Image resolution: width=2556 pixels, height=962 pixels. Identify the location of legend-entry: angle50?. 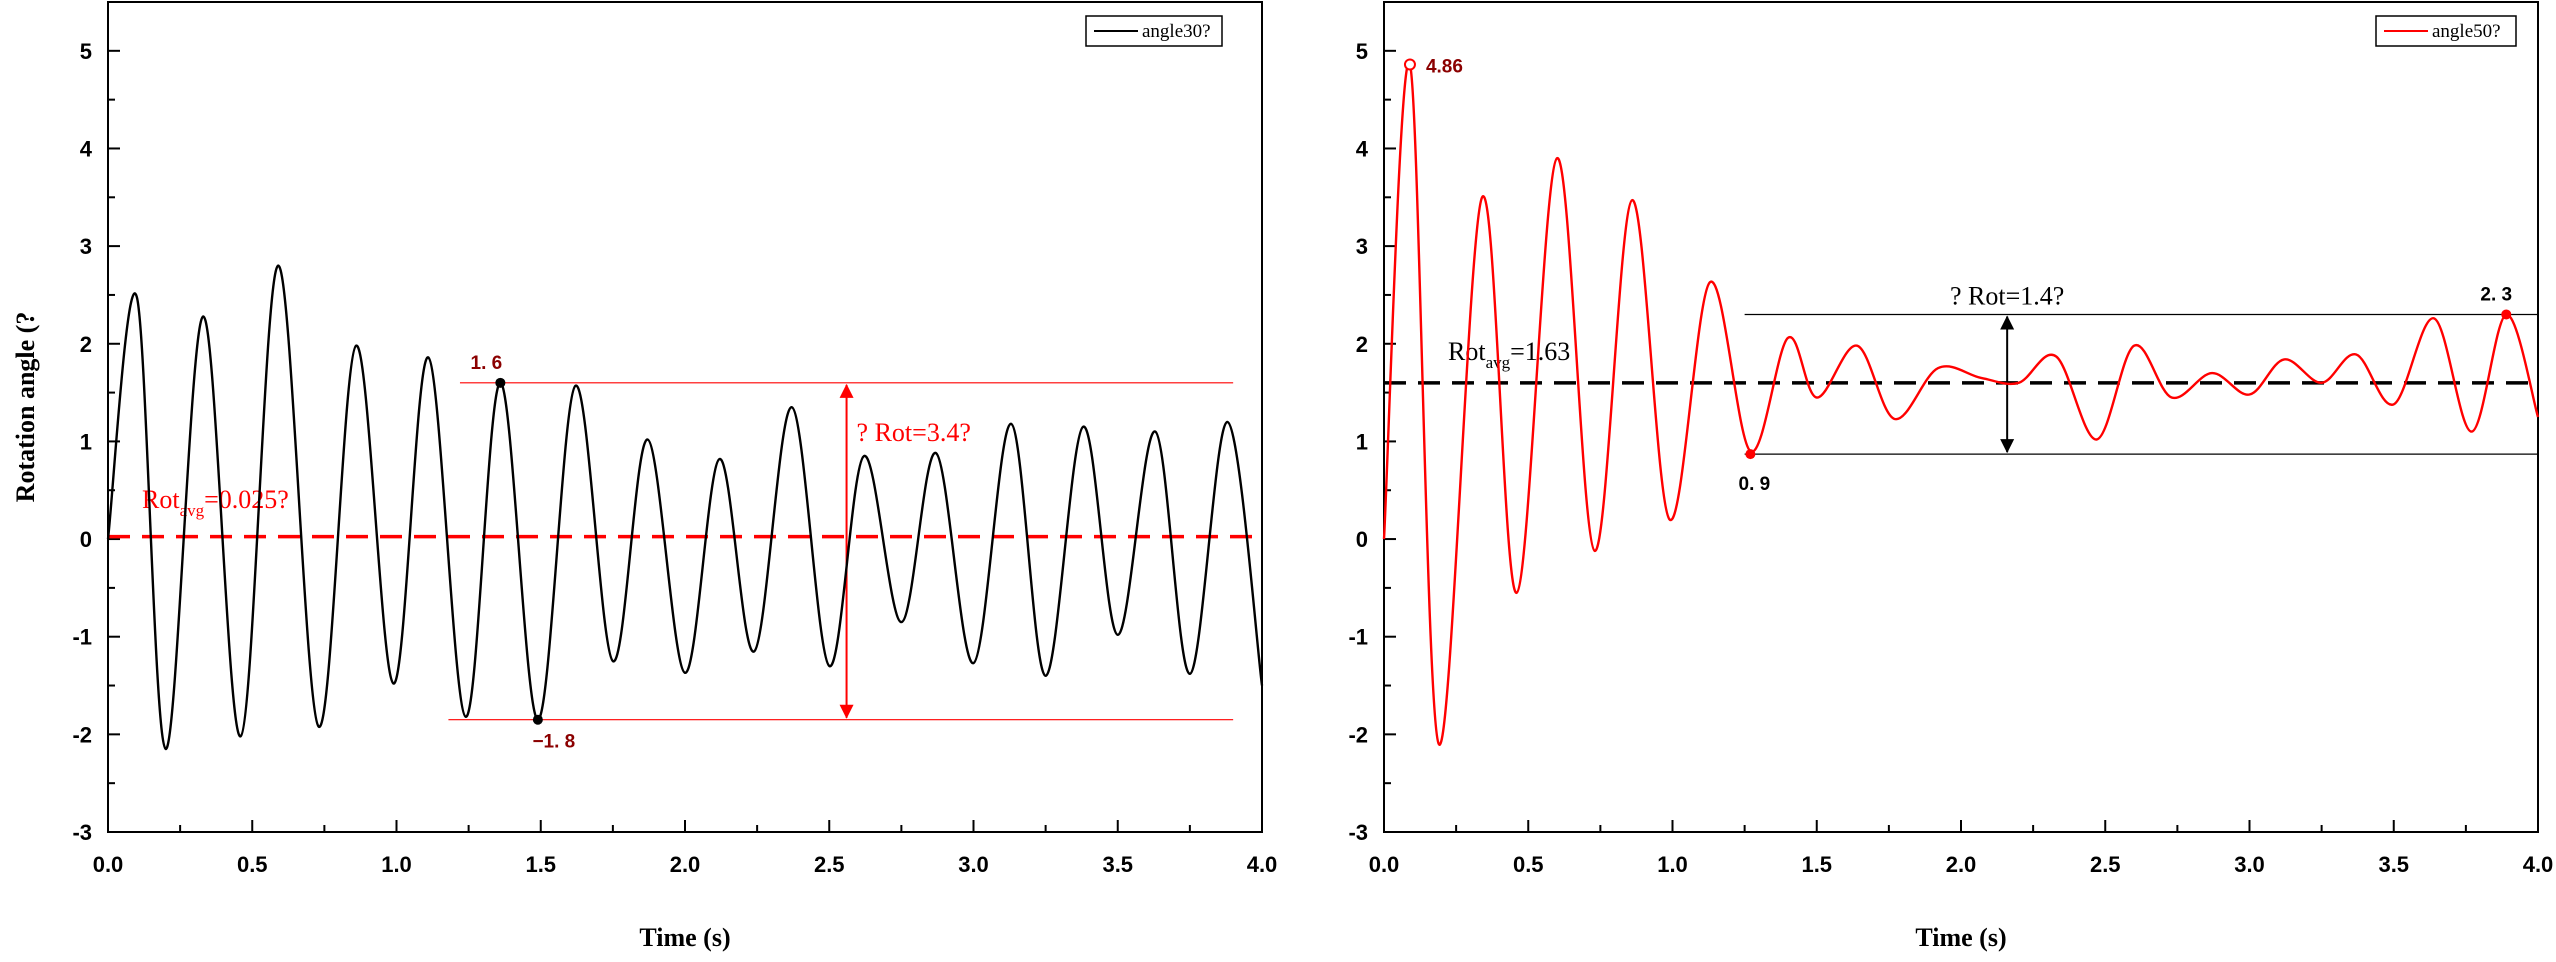
(2466, 31).